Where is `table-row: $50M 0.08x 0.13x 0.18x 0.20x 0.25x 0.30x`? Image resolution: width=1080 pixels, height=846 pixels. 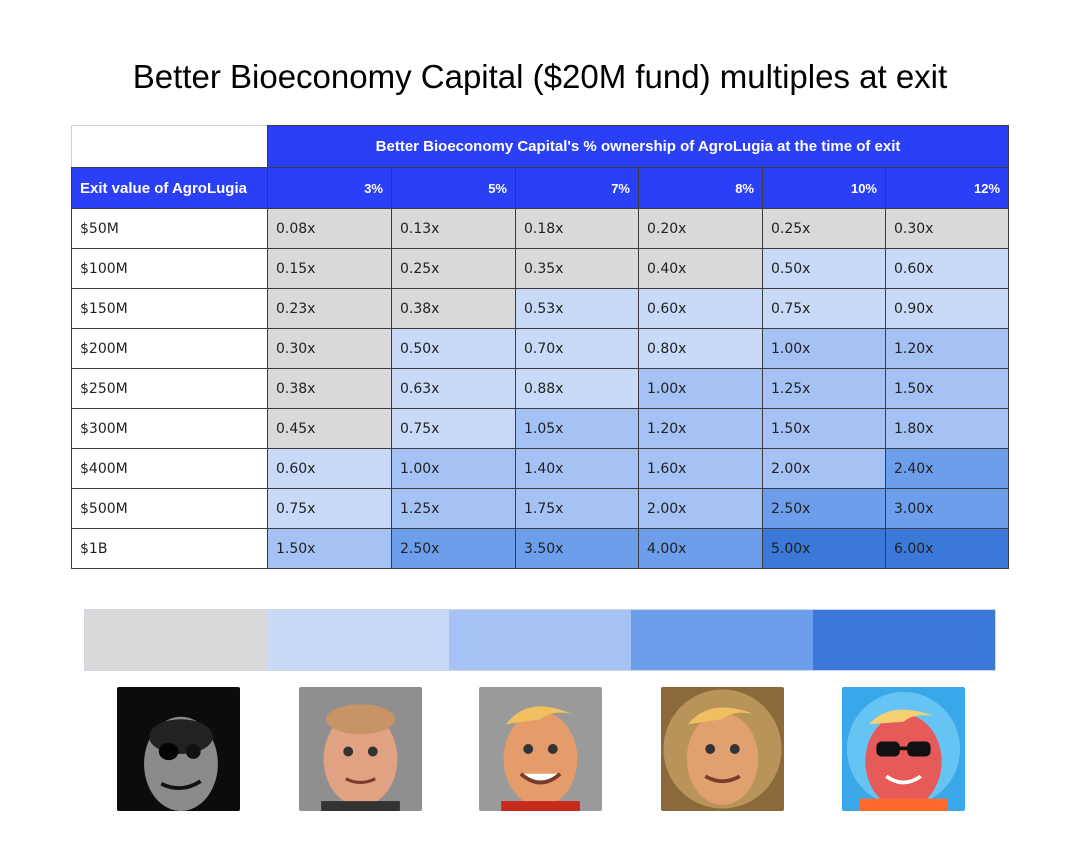
table-row: $50M 0.08x 0.13x 0.18x 0.20x 0.25x 0.30x is located at coordinates (540, 228).